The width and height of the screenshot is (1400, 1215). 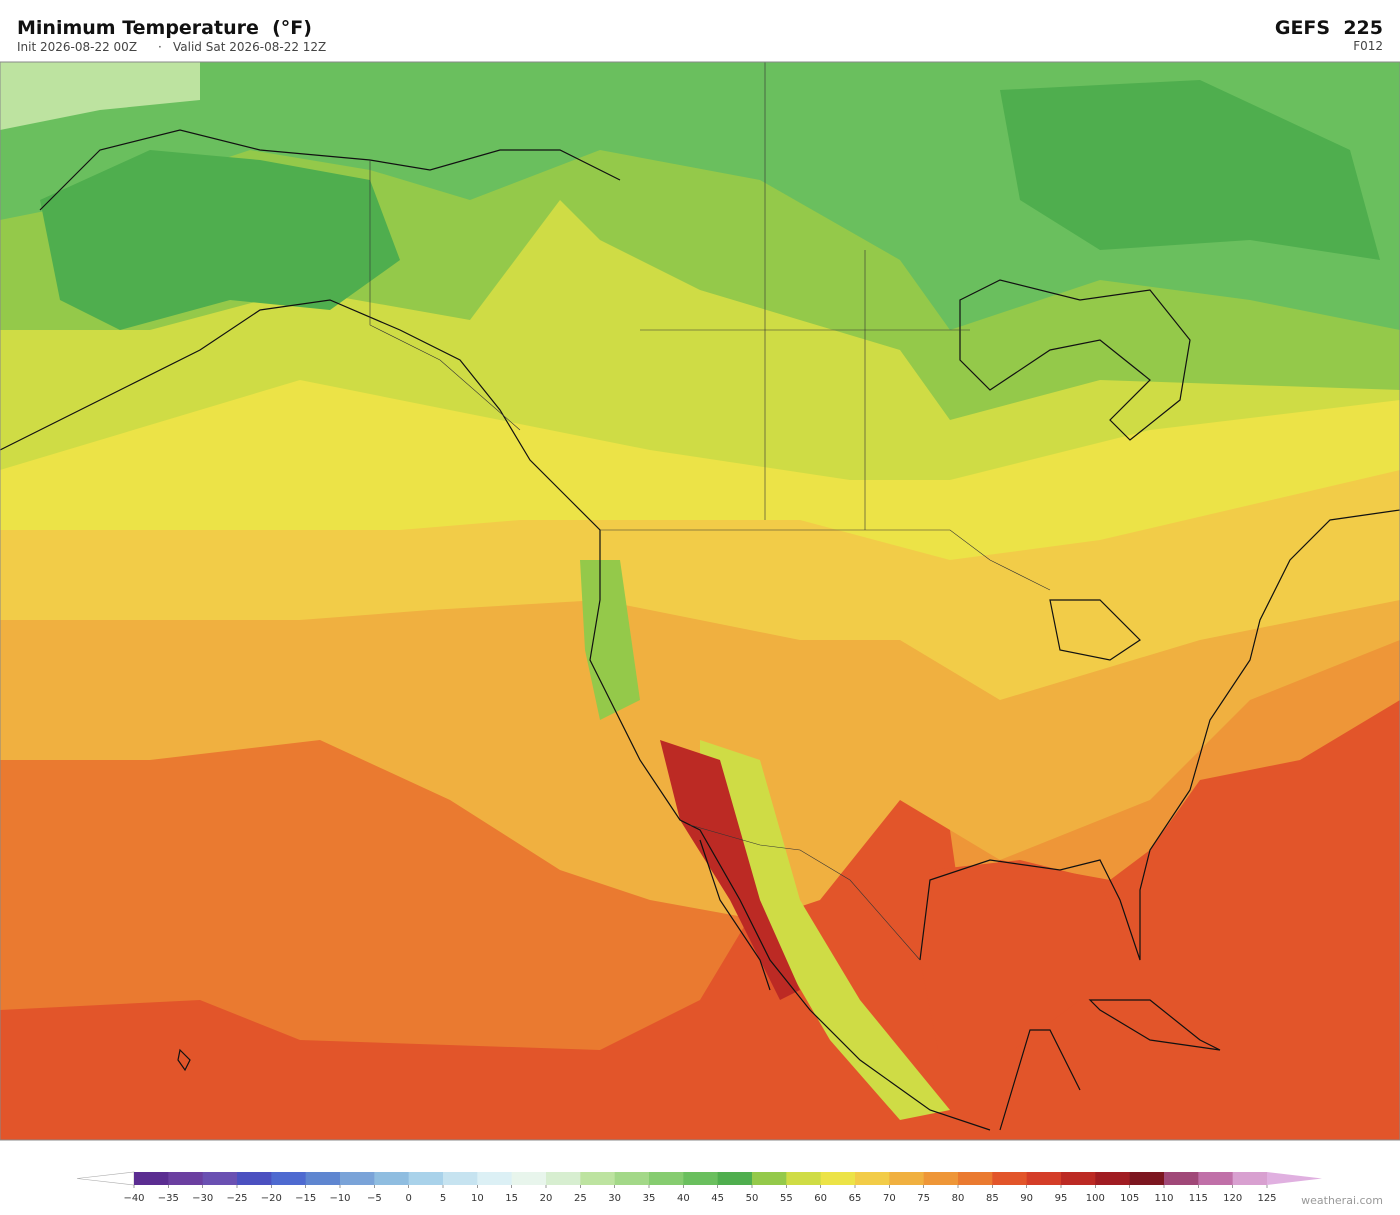 I want to click on colorbar-tick-label: 110, so click(x=1163, y=1198).